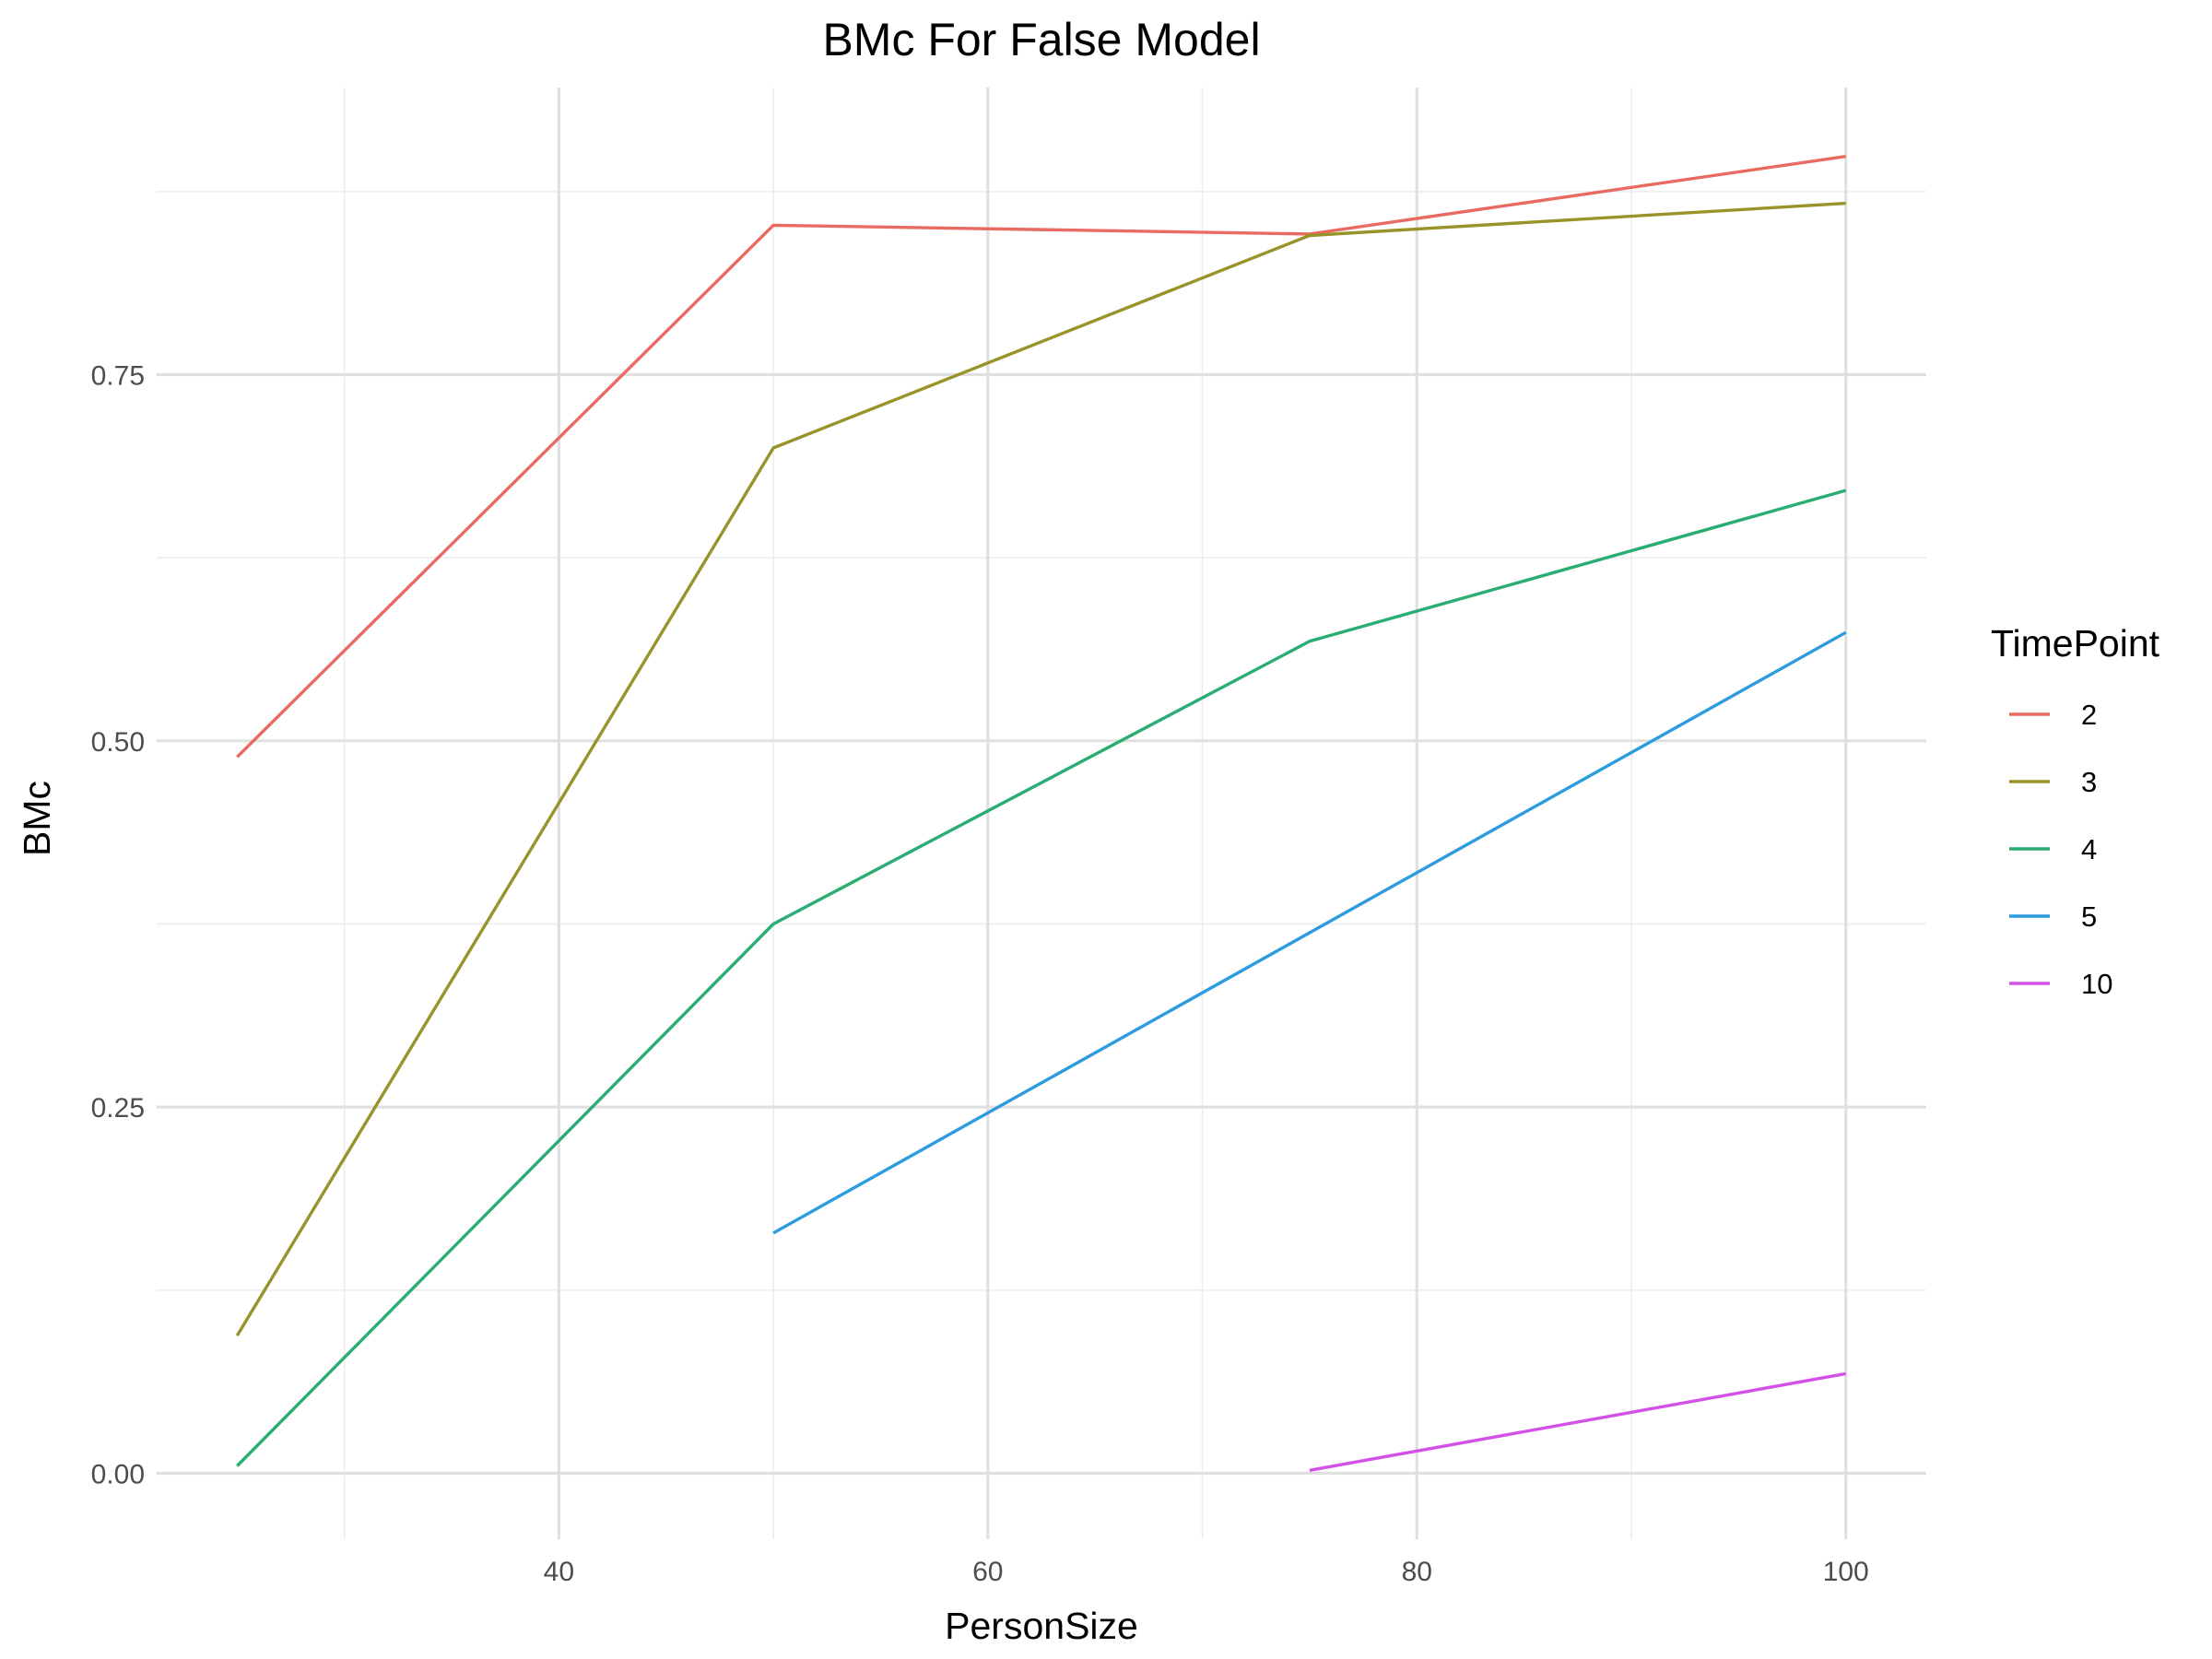  Describe the element at coordinates (2053, 782) in the screenshot. I see `legend-item: 3` at that location.